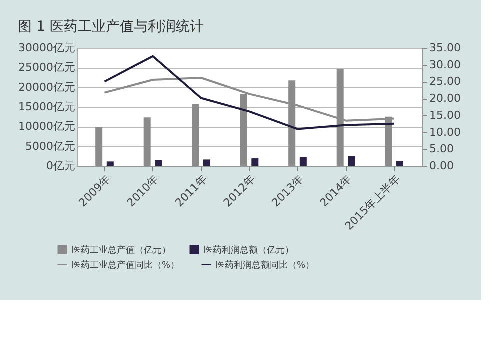 Image resolution: width=500 pixels, height=362 pixels. Describe the element at coordinates (47, 87) in the screenshot. I see `y-tick-label: 20000亿元` at that location.